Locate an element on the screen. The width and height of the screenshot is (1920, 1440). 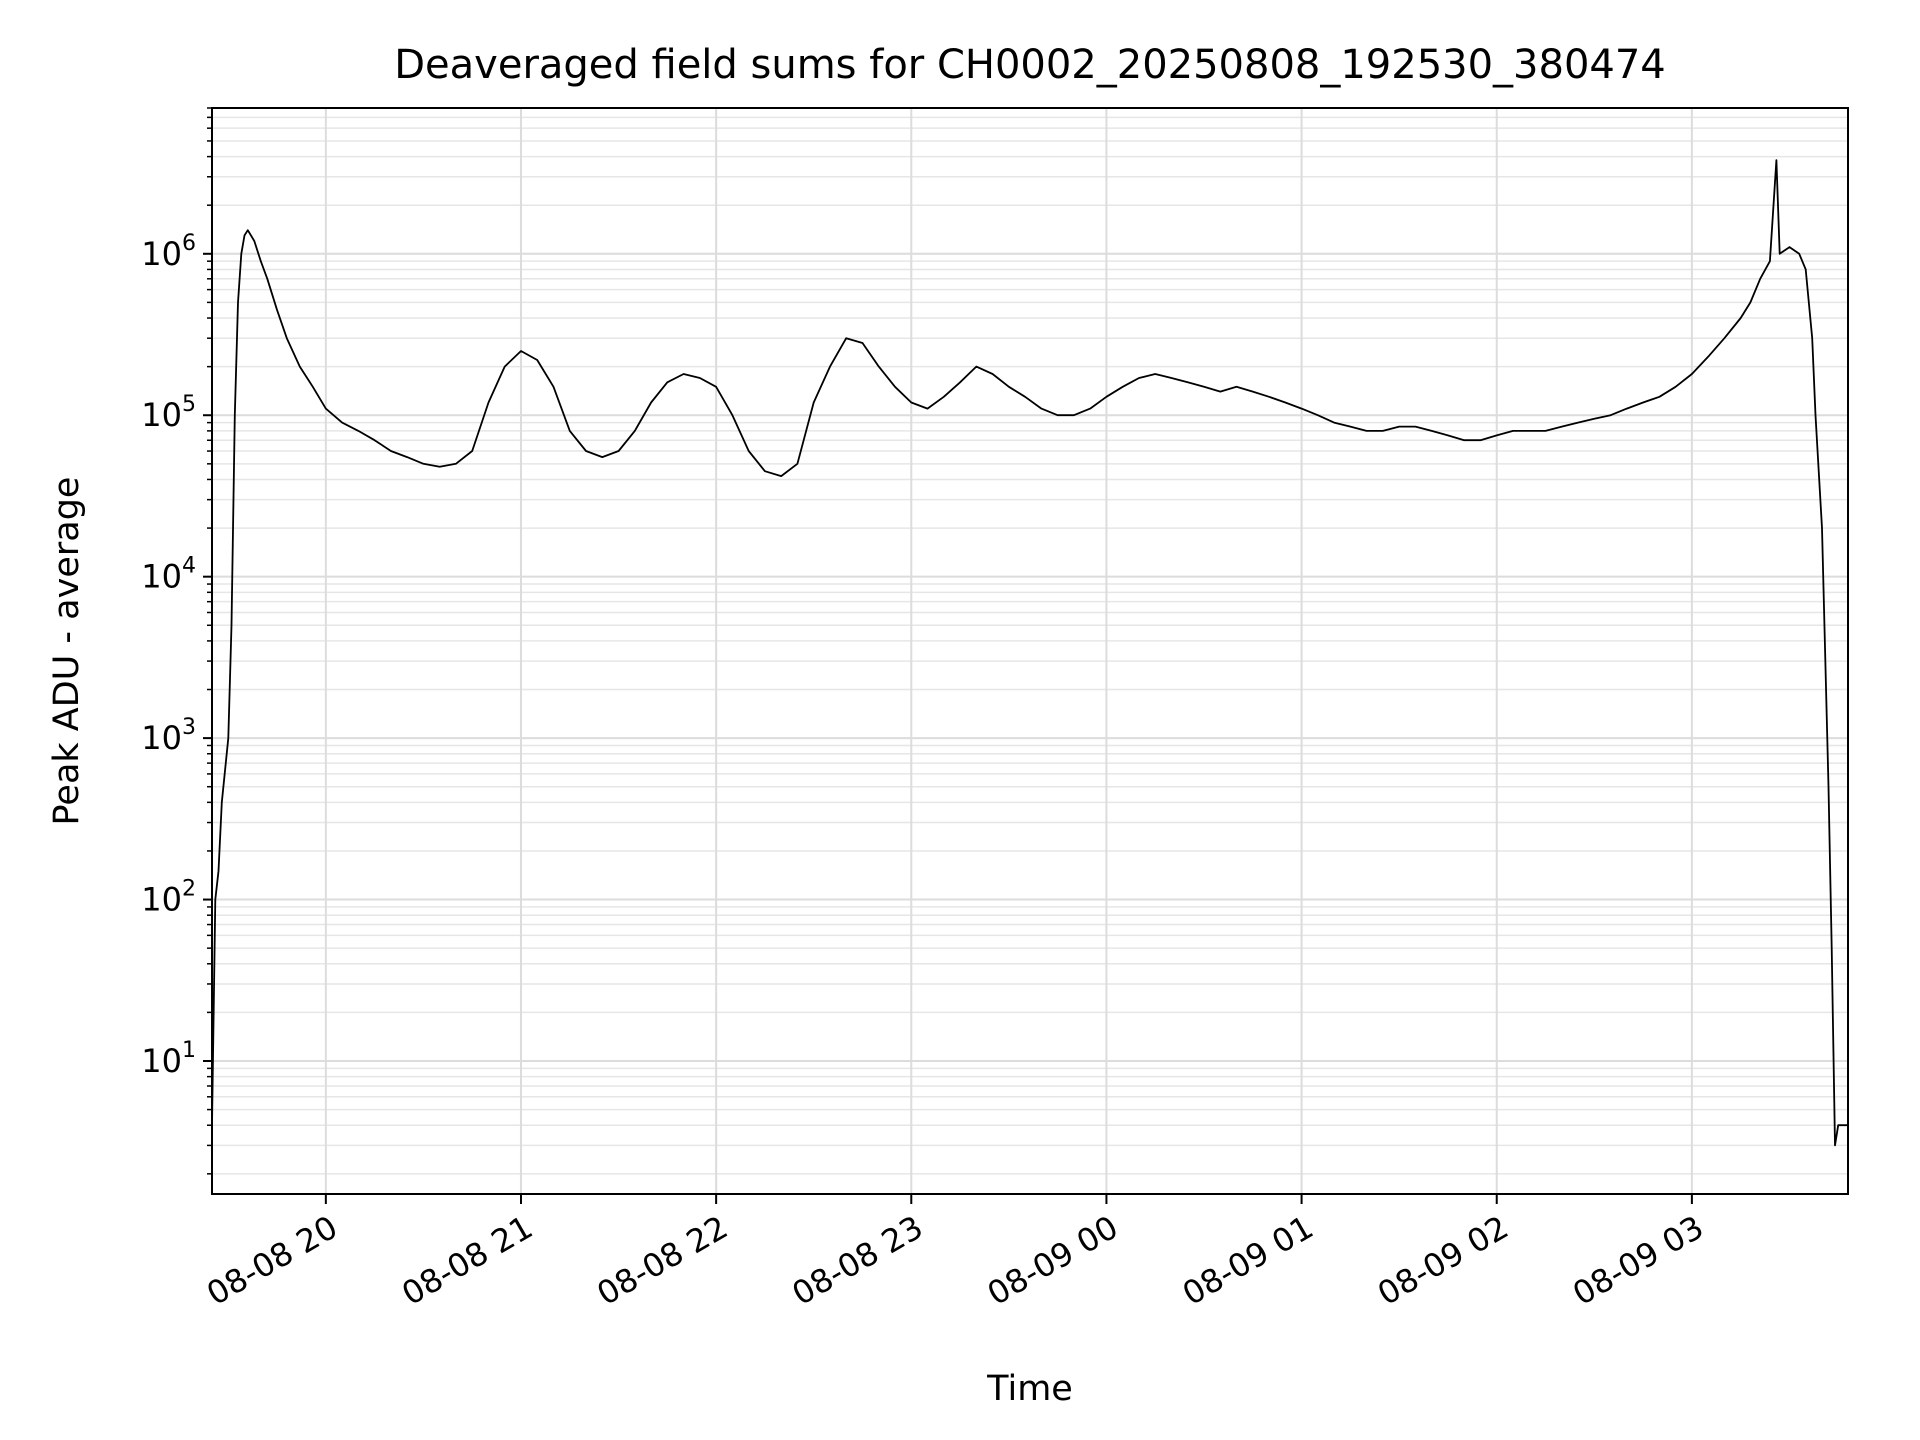
y-tick-exponent: 5 is located at coordinates (189, 404).